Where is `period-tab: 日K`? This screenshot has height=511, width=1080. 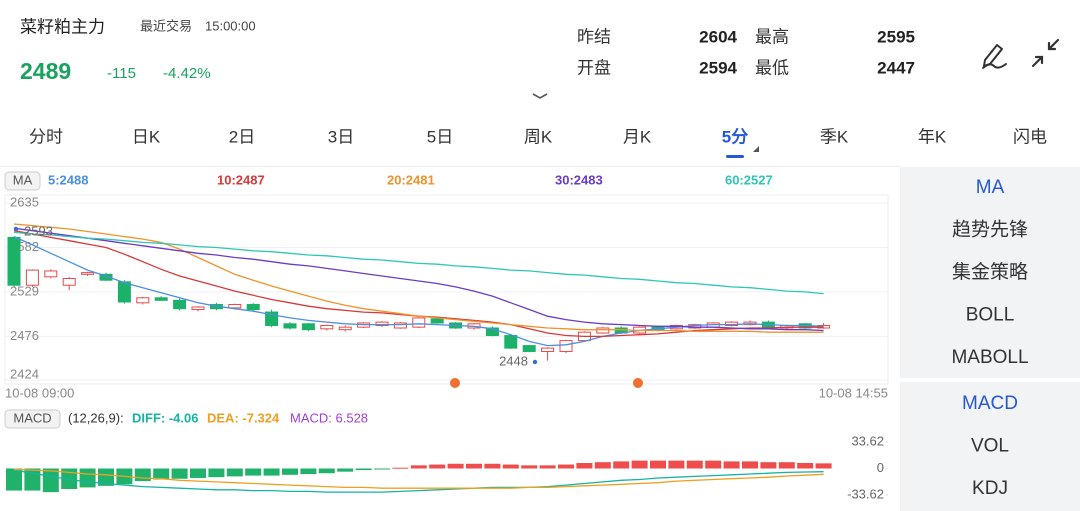 period-tab: 日K is located at coordinates (146, 136).